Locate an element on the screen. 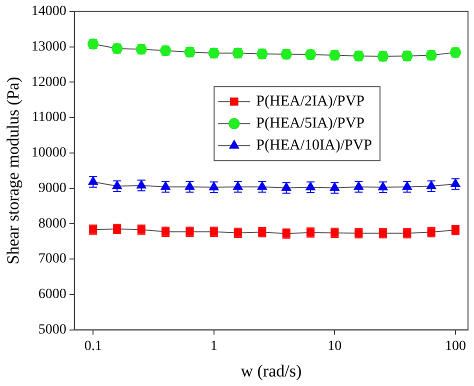 Image resolution: width=474 pixels, height=386 pixels. x-tick-label: 1 is located at coordinates (214, 346).